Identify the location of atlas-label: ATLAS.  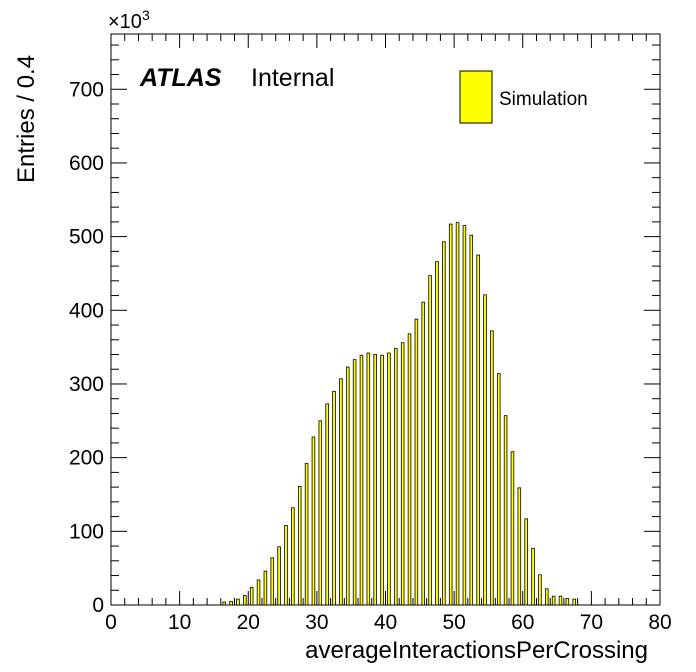
(180, 78).